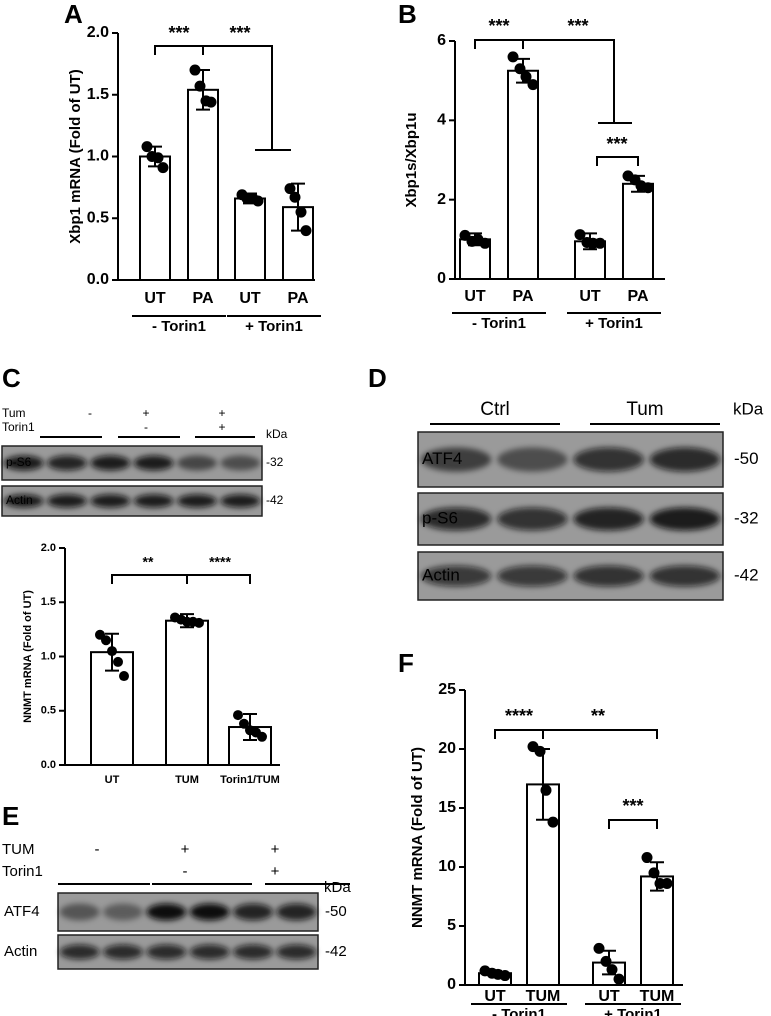 The image size is (771, 1016). What do you see at coordinates (48, 711) in the screenshot?
I see `y-tick-label: 0.5` at bounding box center [48, 711].